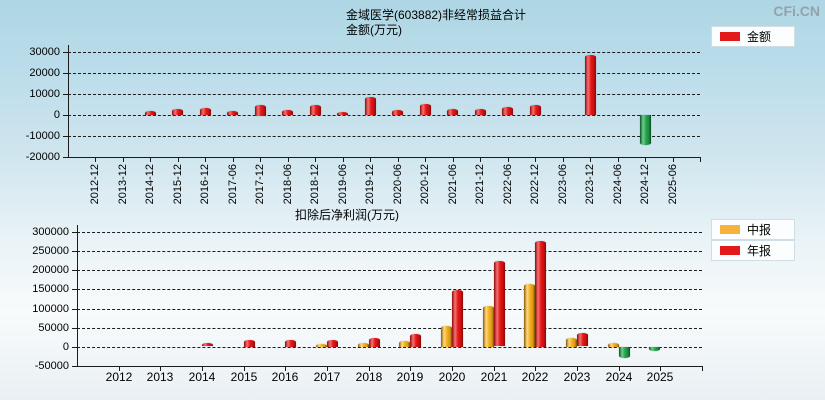  I want to click on x-axis-label: 2016-12, so click(205, 184).